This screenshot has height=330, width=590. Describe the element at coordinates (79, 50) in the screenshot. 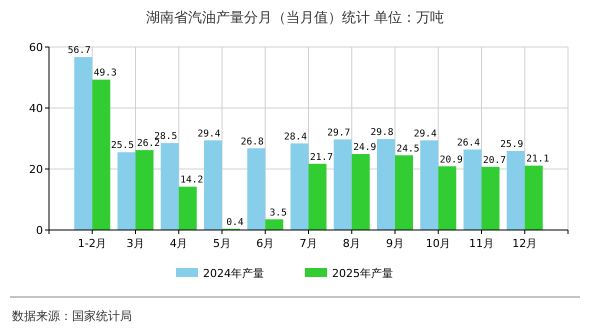

I see `data-label: 56.7` at that location.